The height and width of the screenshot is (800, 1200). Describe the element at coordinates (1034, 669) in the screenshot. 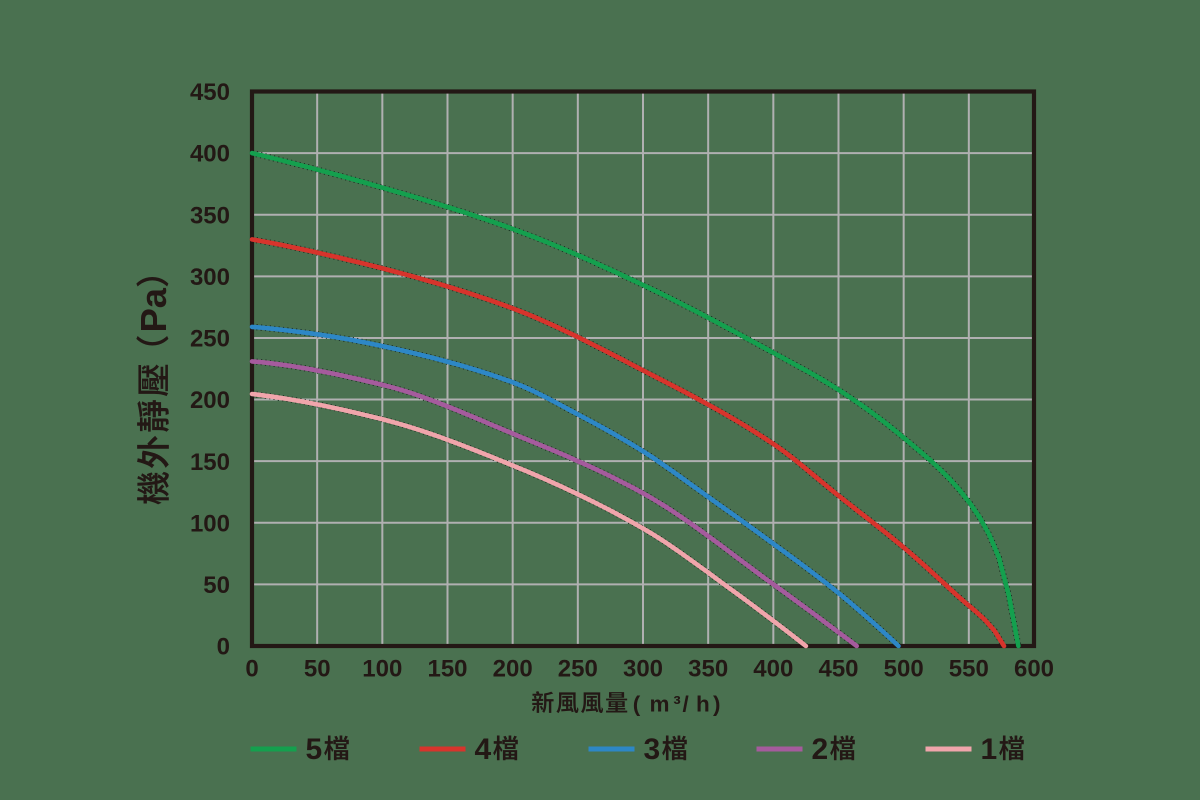

I see `svg-text: 600` at that location.